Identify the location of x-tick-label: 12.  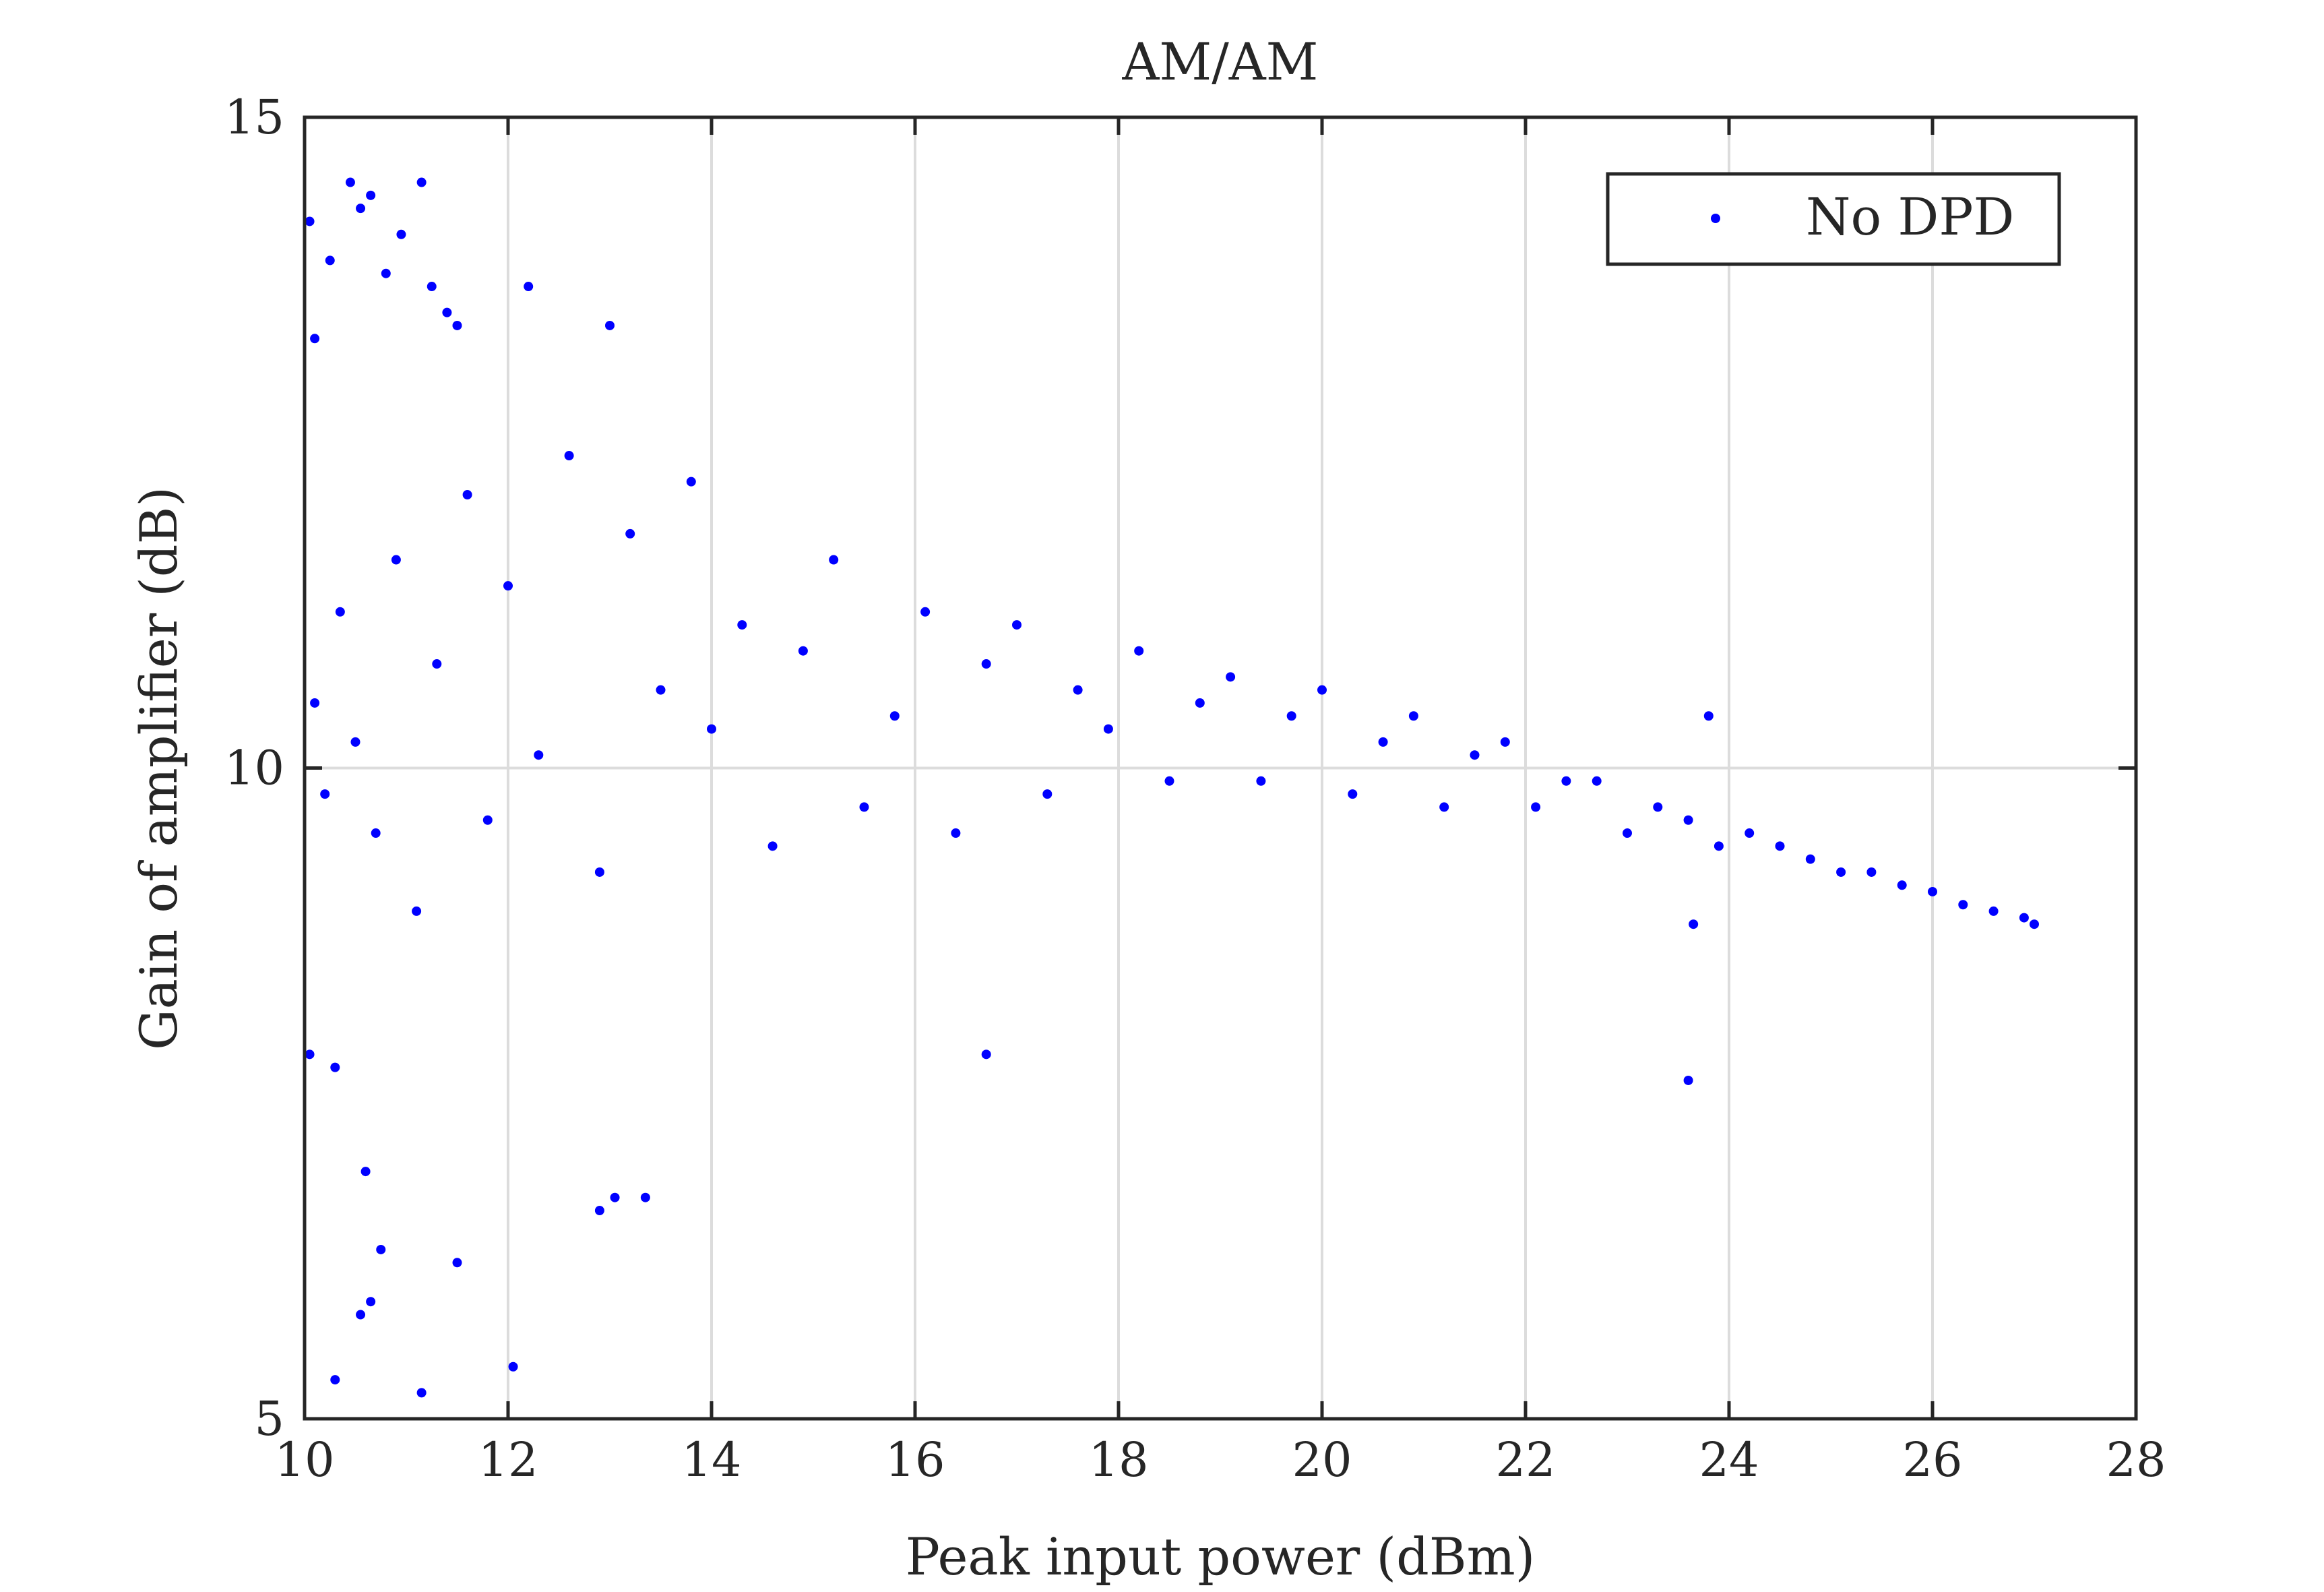
(508, 1460).